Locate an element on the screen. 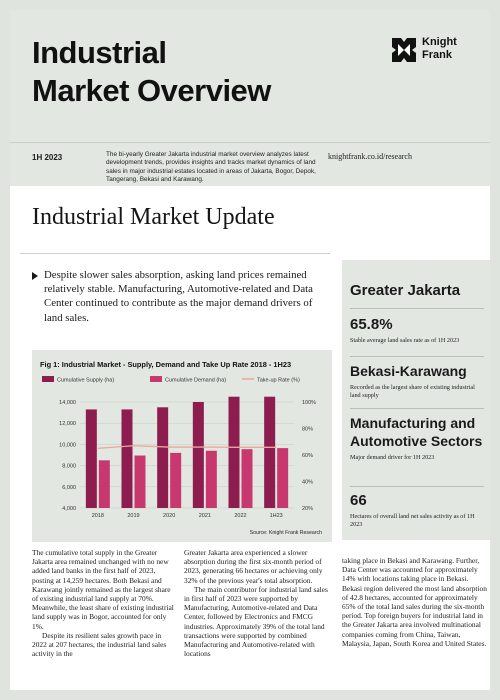 The width and height of the screenshot is (500, 700). x-tick-label: 2020 is located at coordinates (169, 516).